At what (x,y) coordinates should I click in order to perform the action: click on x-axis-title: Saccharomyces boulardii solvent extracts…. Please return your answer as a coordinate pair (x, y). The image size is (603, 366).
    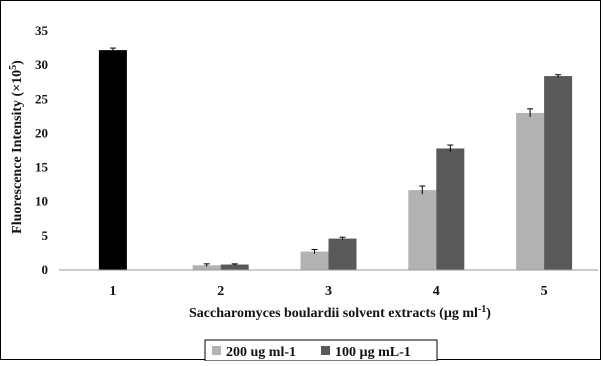
    Looking at the image, I should click on (340, 312).